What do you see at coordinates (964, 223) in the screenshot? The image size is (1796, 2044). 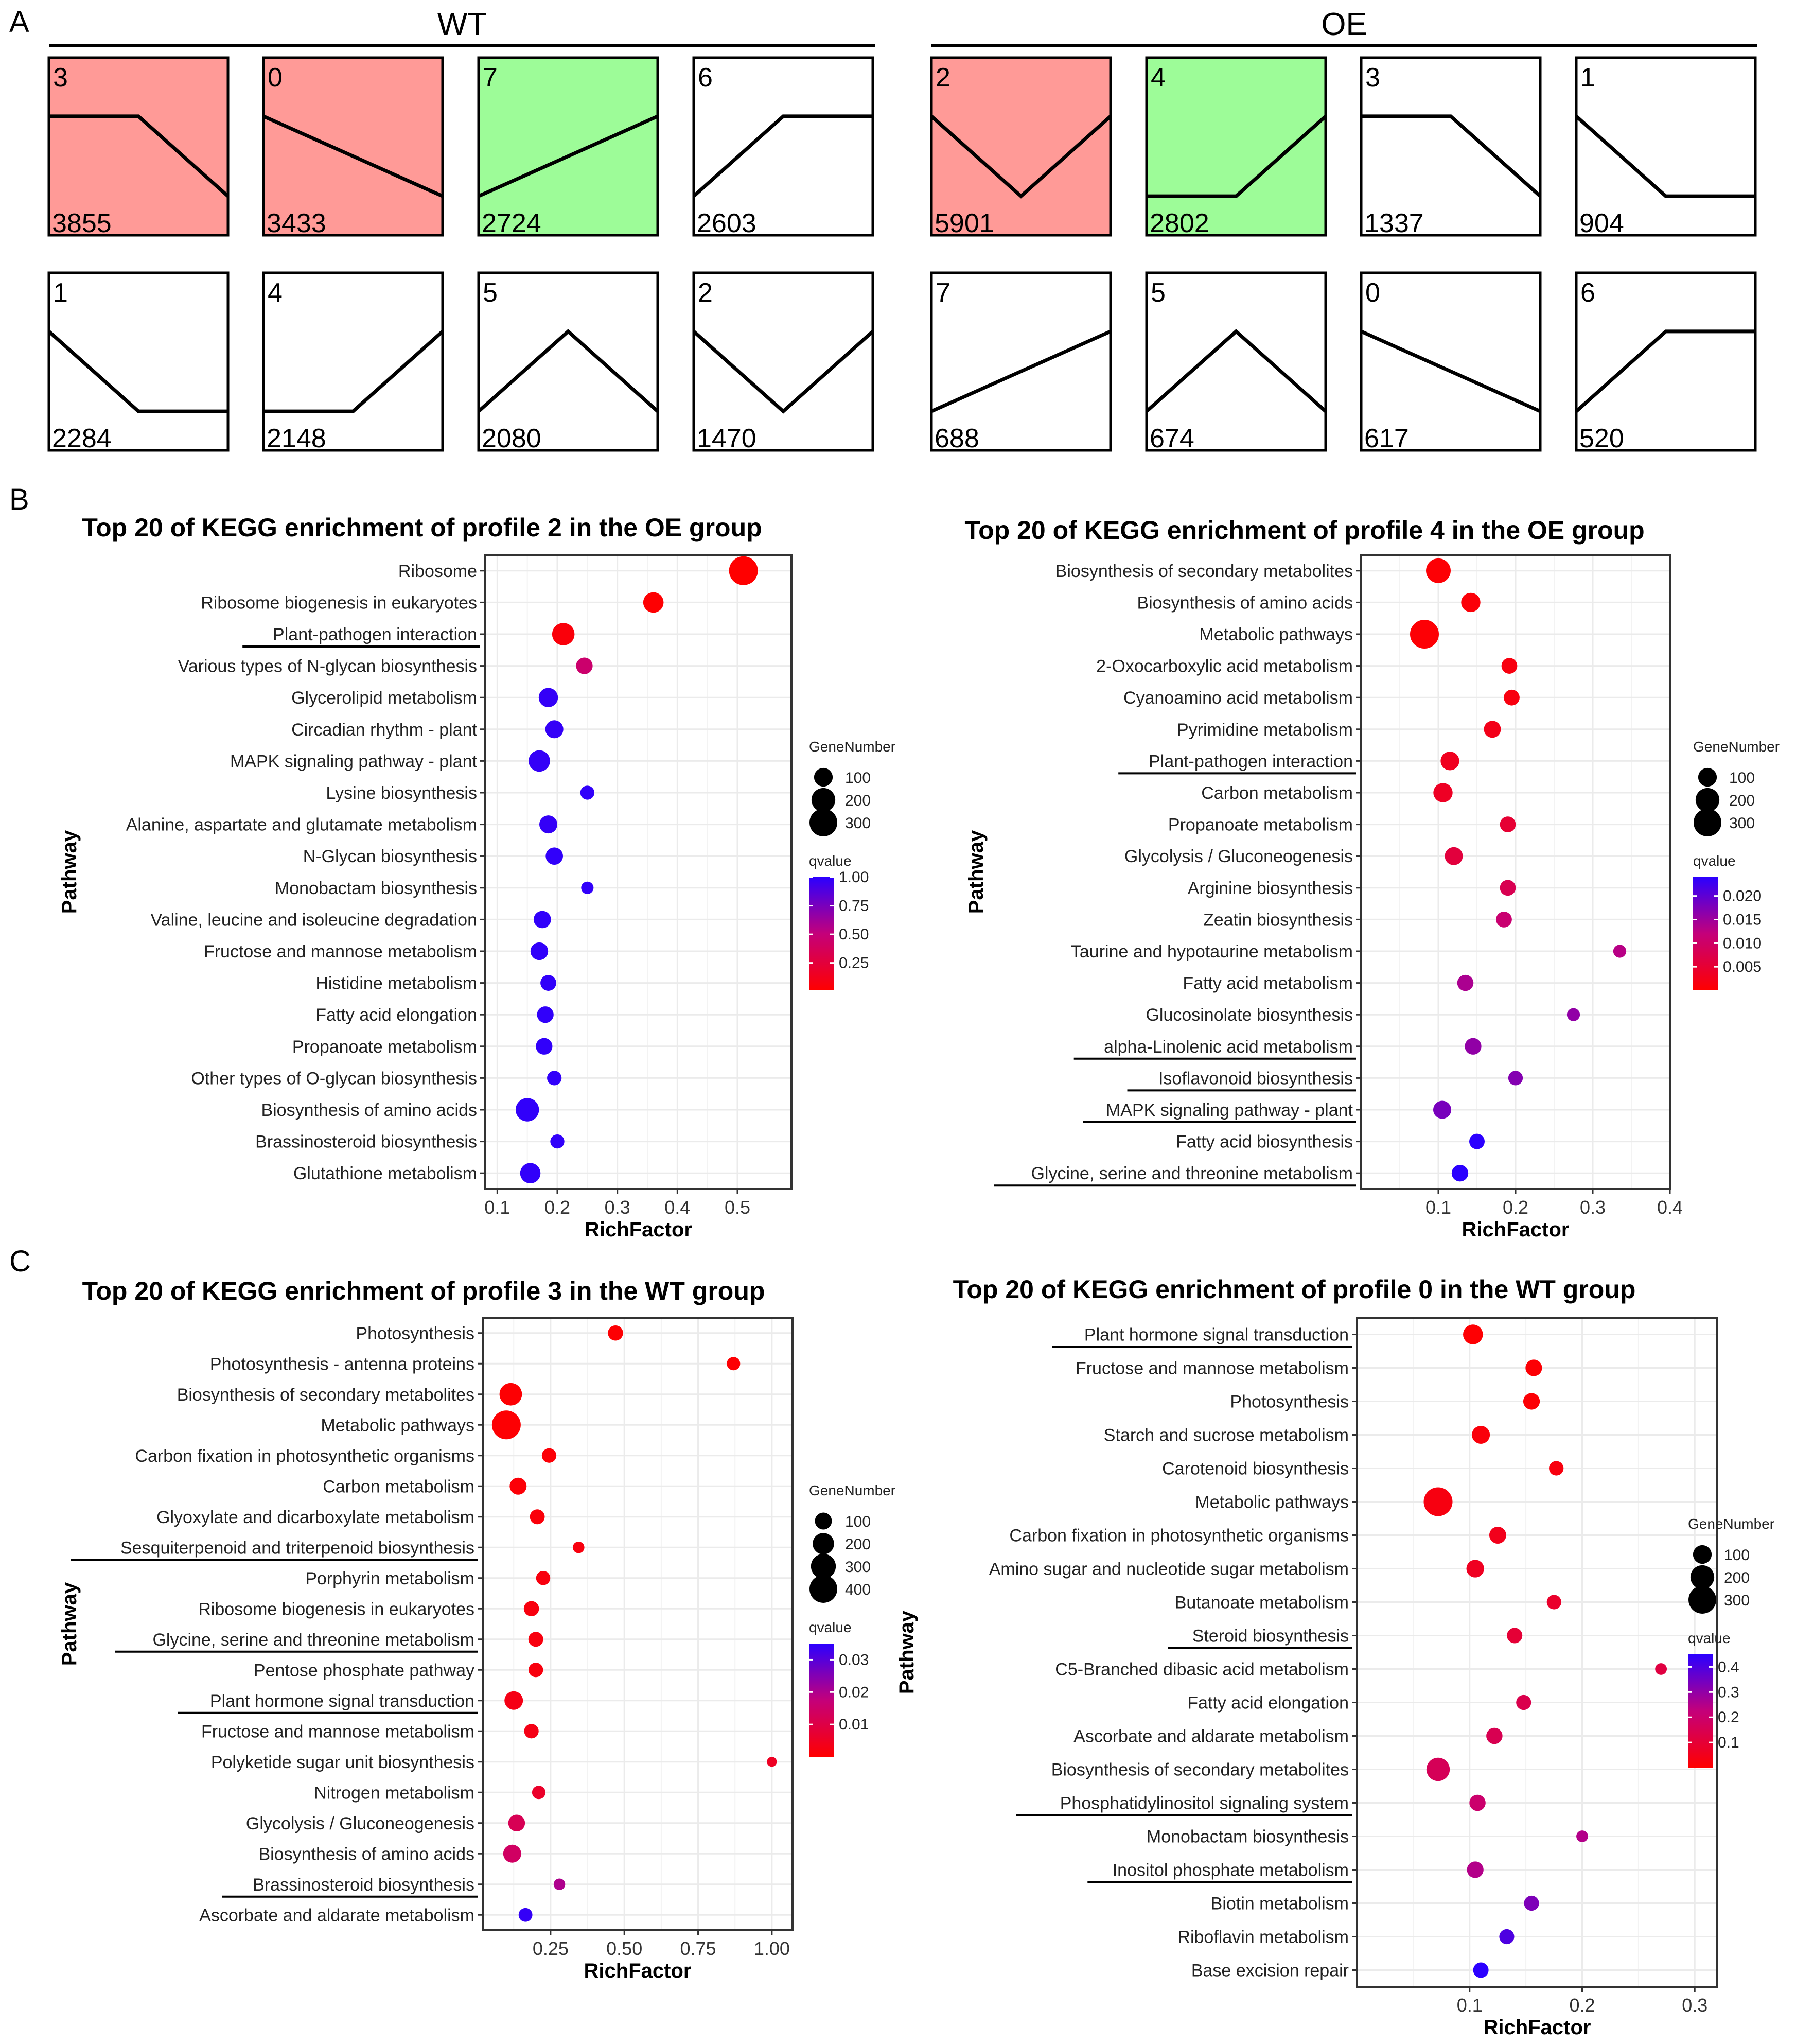 I see `profile-gene-count: 5901` at bounding box center [964, 223].